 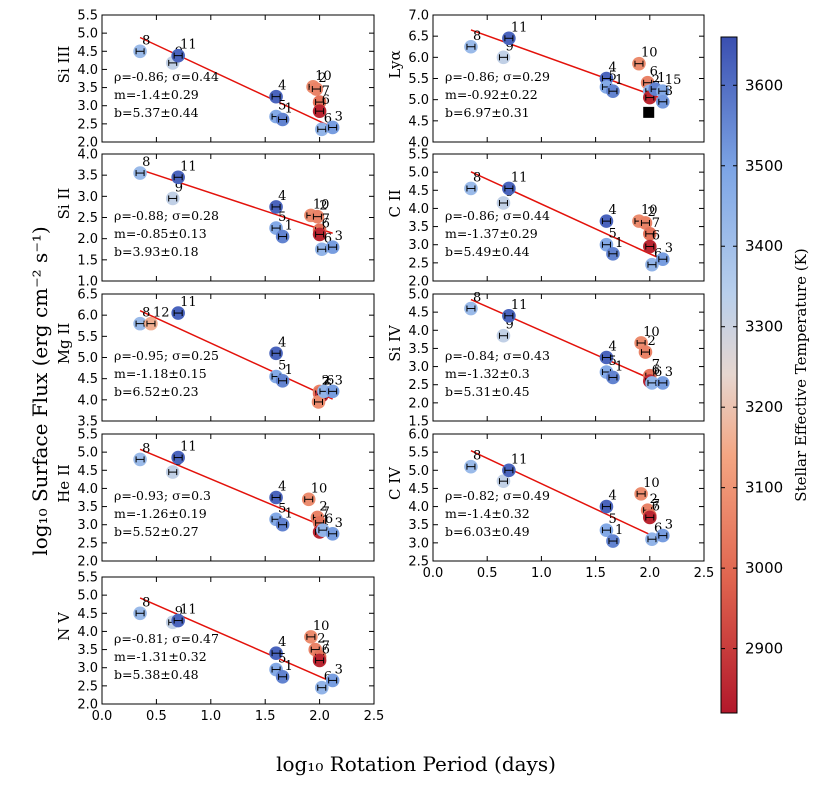 I want to click on point-label: 2, so click(x=651, y=341).